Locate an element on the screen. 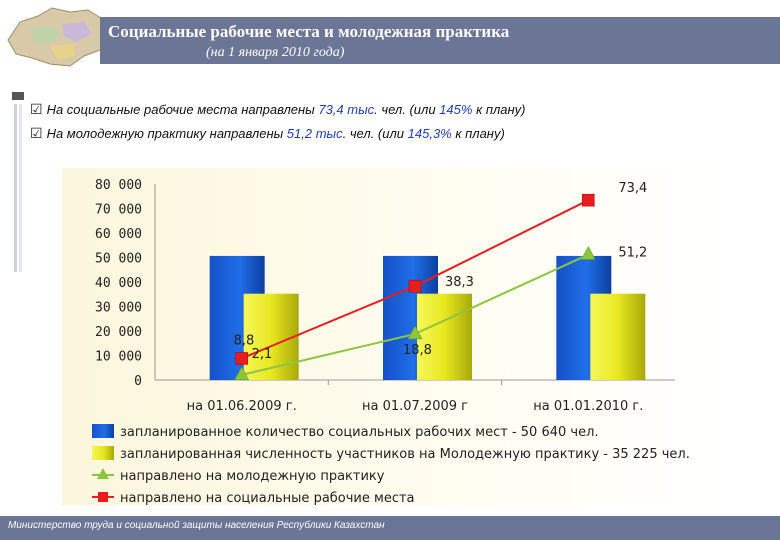 The width and height of the screenshot is (780, 540). y-tick-label: 80 000 is located at coordinates (118, 185).